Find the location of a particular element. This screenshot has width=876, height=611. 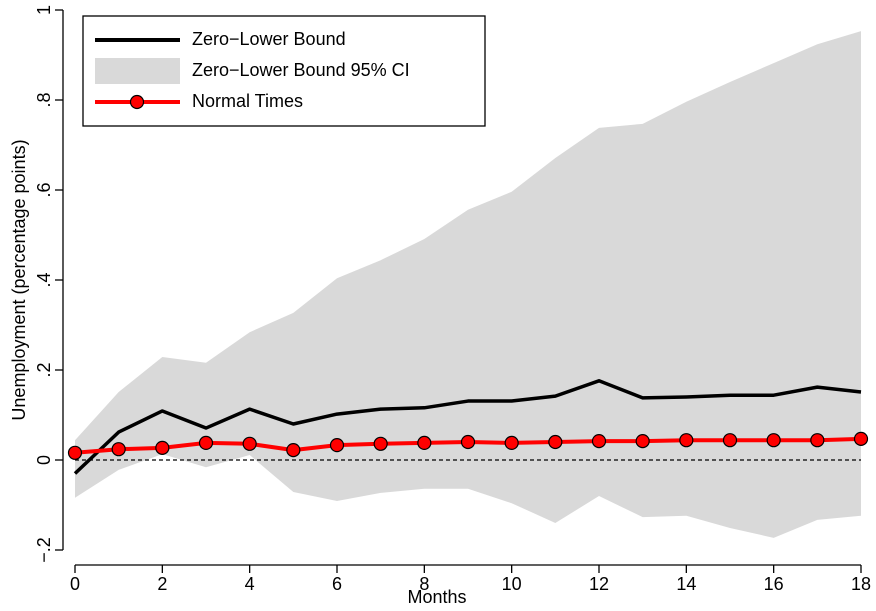

x-tick-label: 8 is located at coordinates (424, 584).